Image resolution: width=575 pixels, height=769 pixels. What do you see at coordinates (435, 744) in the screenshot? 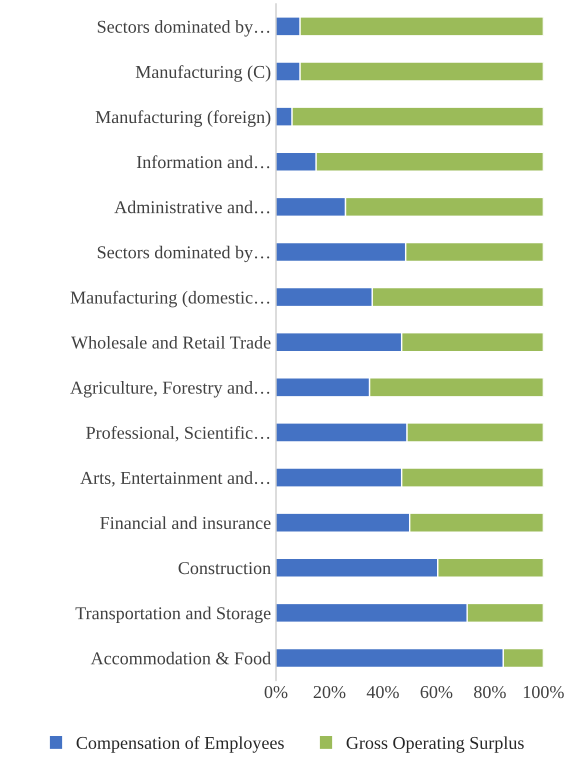
I see `legend-label: Gross Operating Surplus` at bounding box center [435, 744].